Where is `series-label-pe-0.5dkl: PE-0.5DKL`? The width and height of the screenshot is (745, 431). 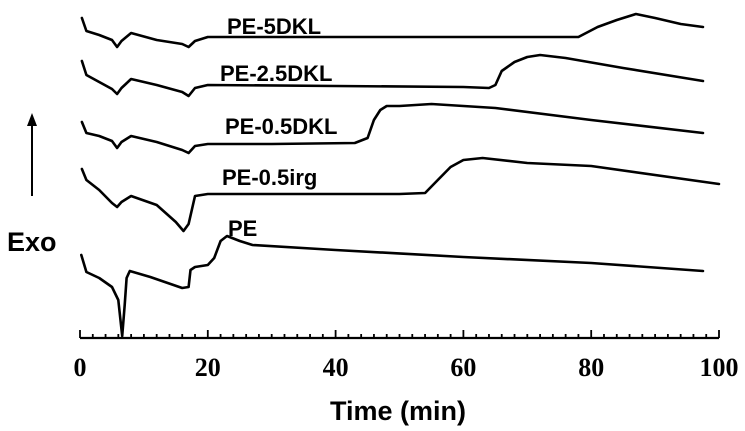
series-label-pe-0.5dkl: PE-0.5DKL is located at coordinates (281, 126).